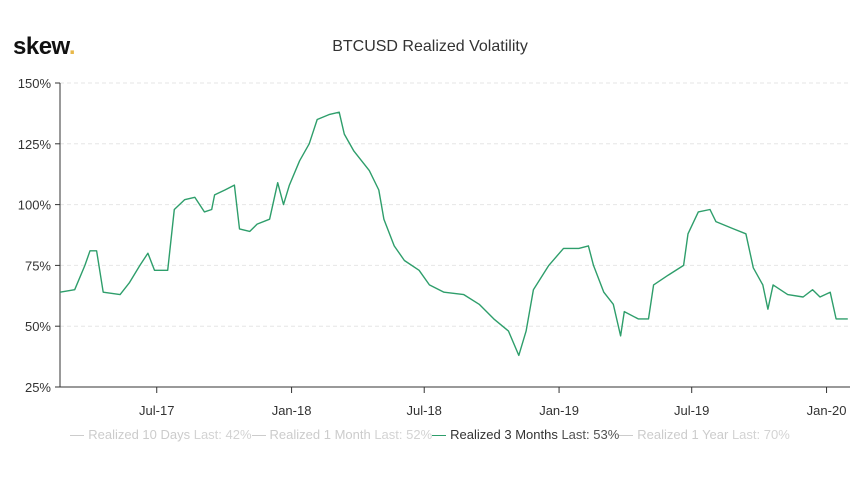 The image size is (860, 480). I want to click on chart-title: BTCUSD Realized Volatility, so click(430, 46).